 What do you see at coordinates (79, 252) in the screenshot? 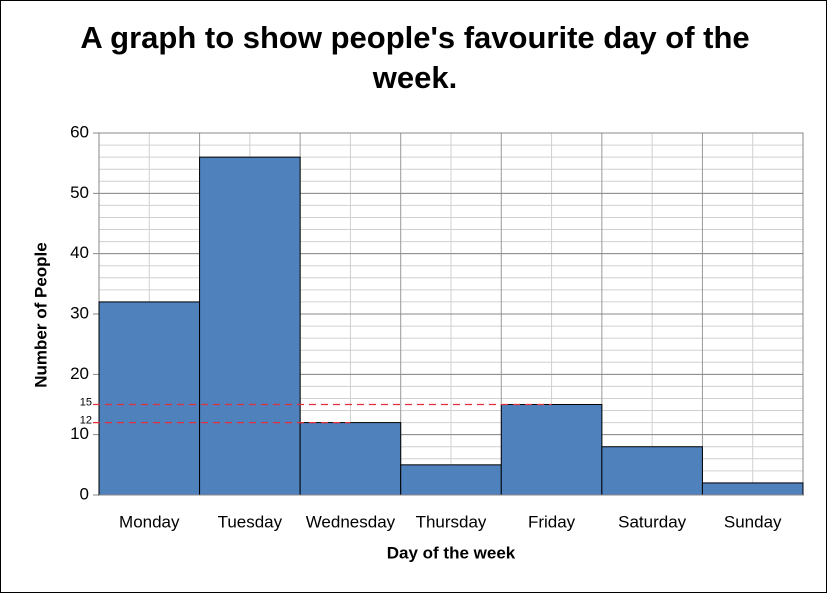
I see `y-tick-label: 40` at bounding box center [79, 252].